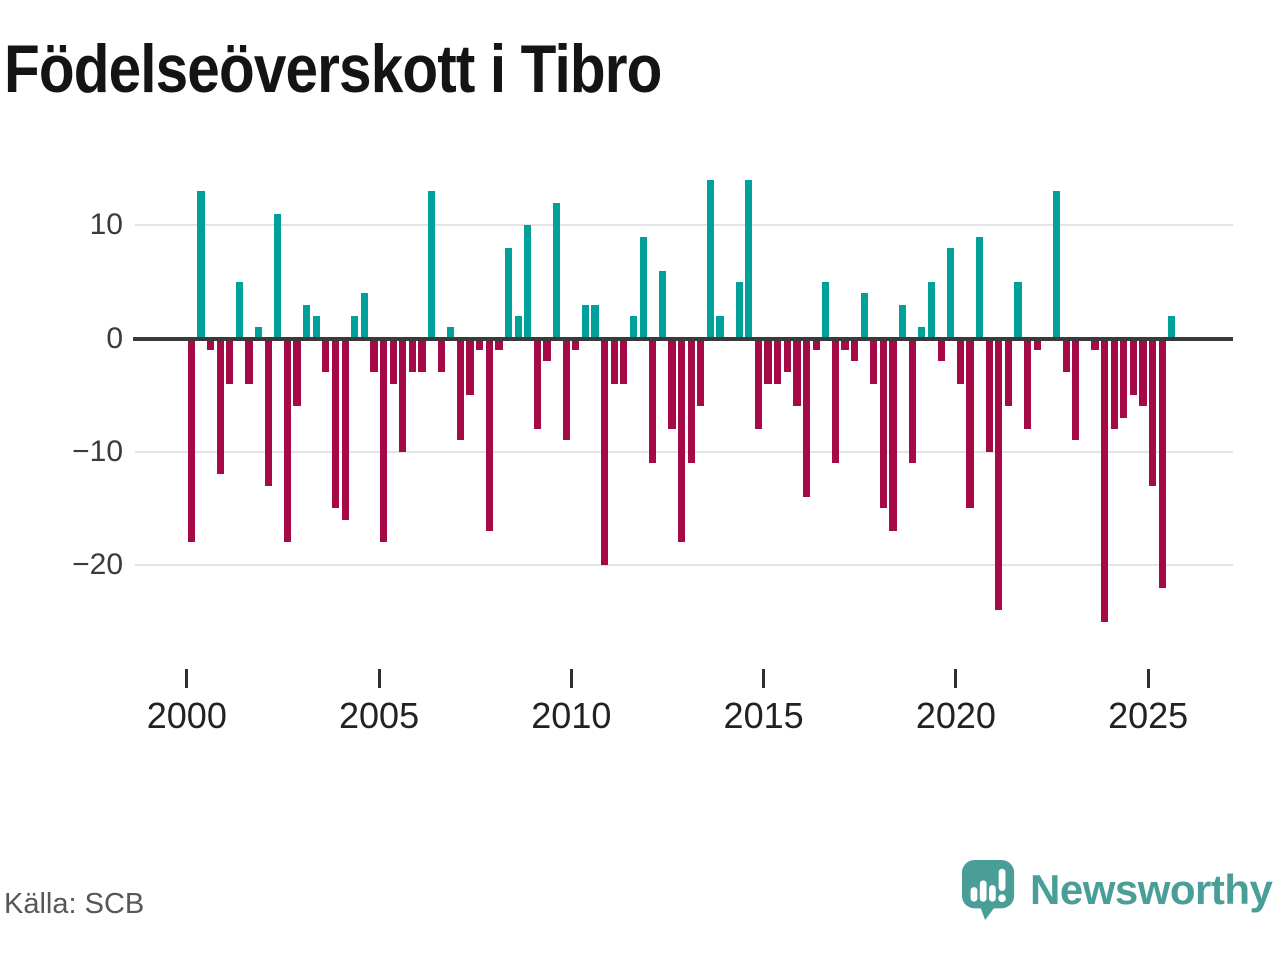 The width and height of the screenshot is (1280, 960). I want to click on x-axis-label-2000: 2000, so click(186, 715).